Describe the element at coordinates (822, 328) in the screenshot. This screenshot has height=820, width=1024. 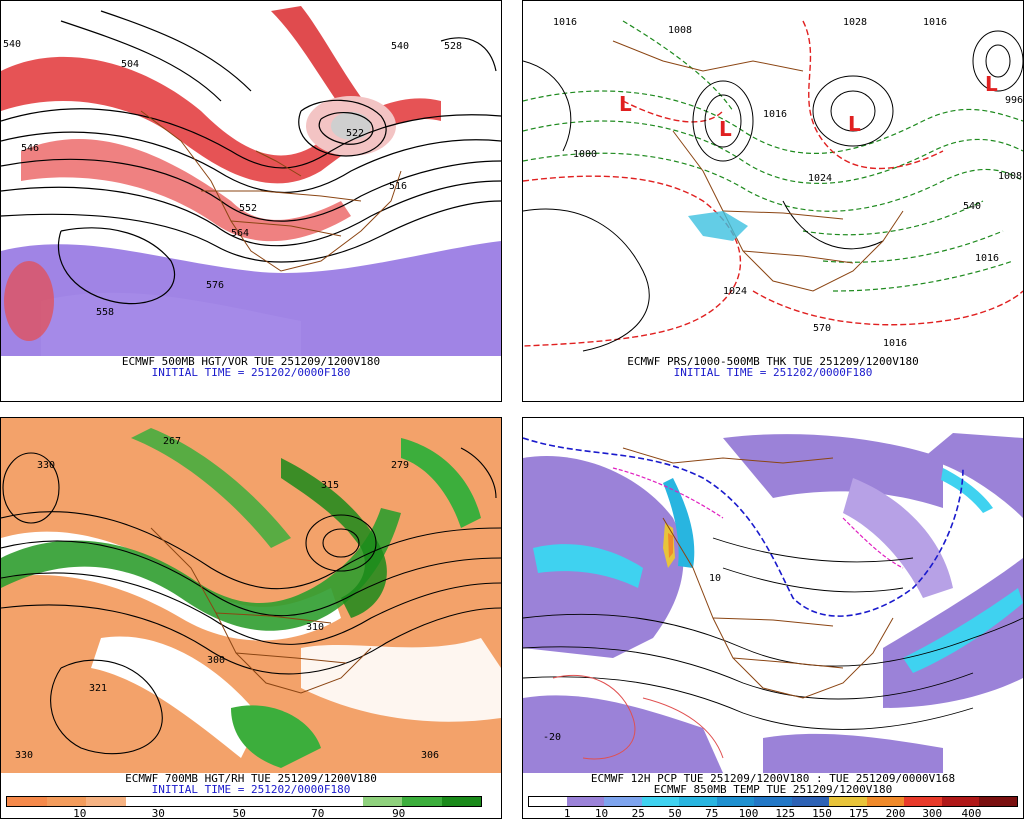
I see `contour-label: 570` at that location.